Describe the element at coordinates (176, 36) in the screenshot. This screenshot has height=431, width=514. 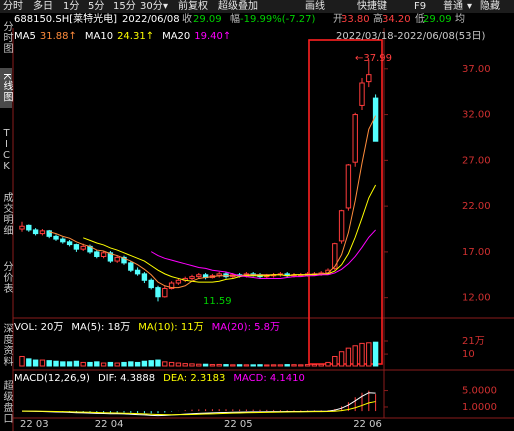
I see `legend-name: MA20` at that location.